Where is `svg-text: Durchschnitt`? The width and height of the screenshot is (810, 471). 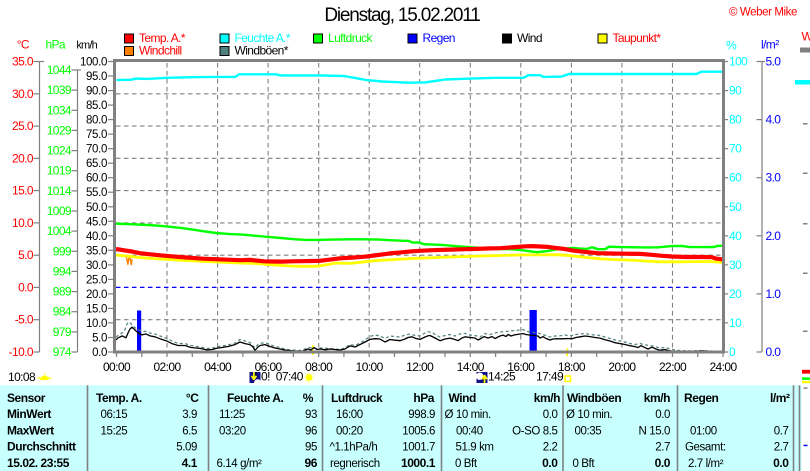 svg-text: Durchschnitt is located at coordinates (41, 447).